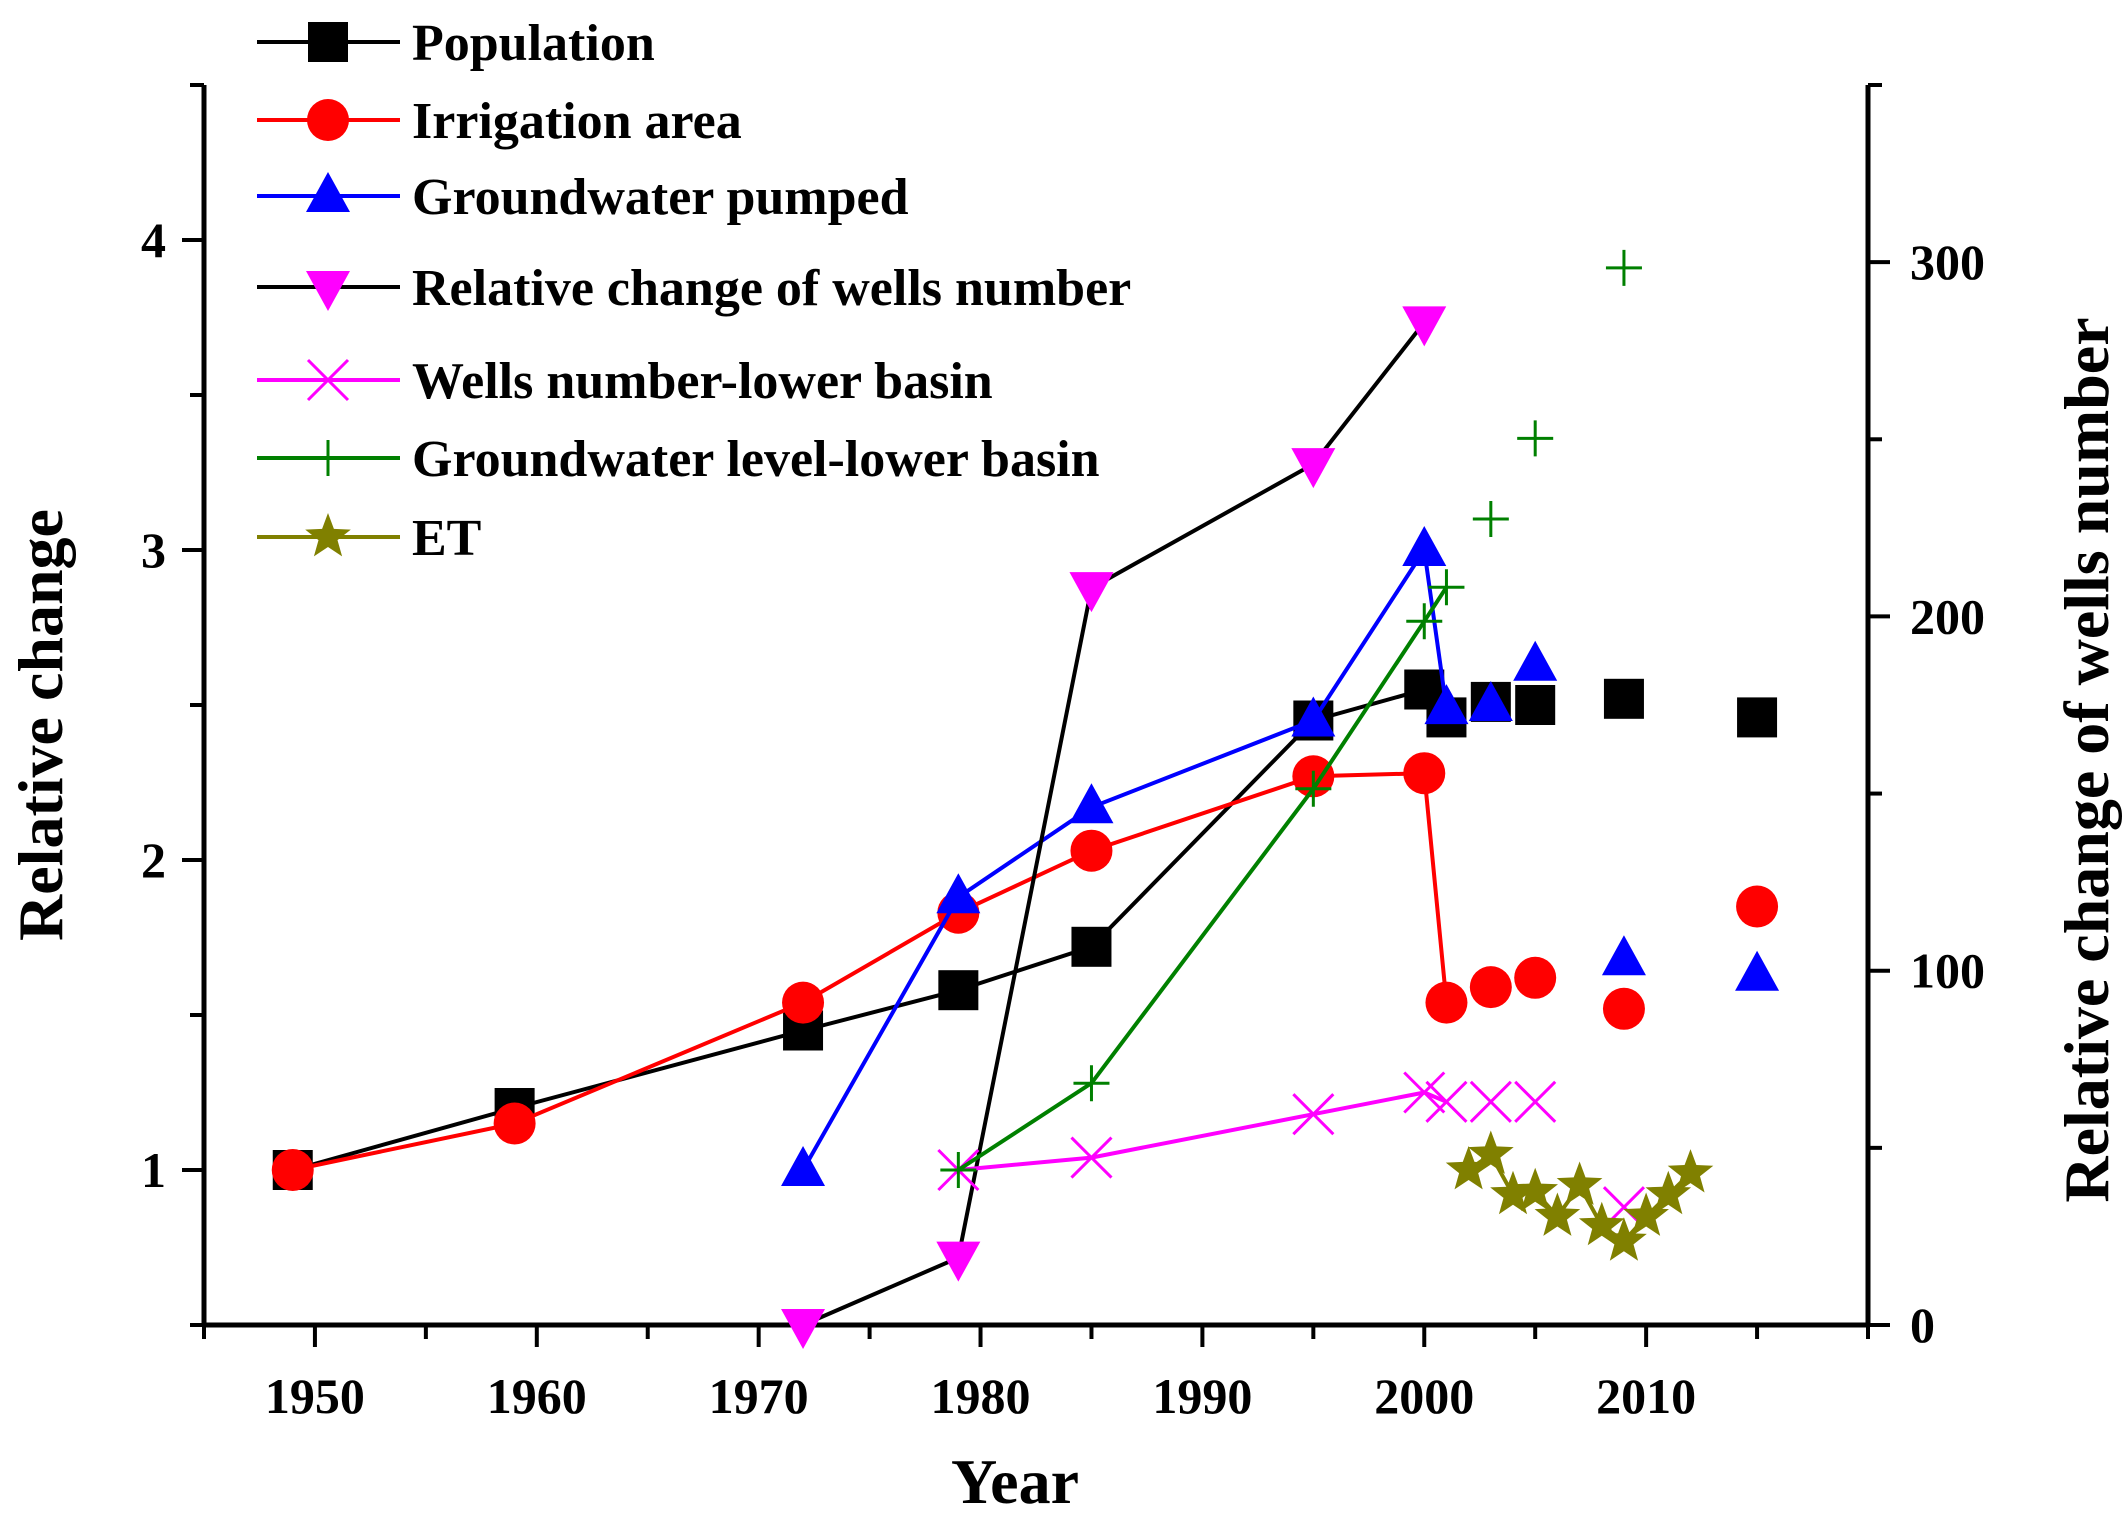 The width and height of the screenshot is (2128, 1514). What do you see at coordinates (702, 381) in the screenshot?
I see `legend-label: Wells number-lower basin` at bounding box center [702, 381].